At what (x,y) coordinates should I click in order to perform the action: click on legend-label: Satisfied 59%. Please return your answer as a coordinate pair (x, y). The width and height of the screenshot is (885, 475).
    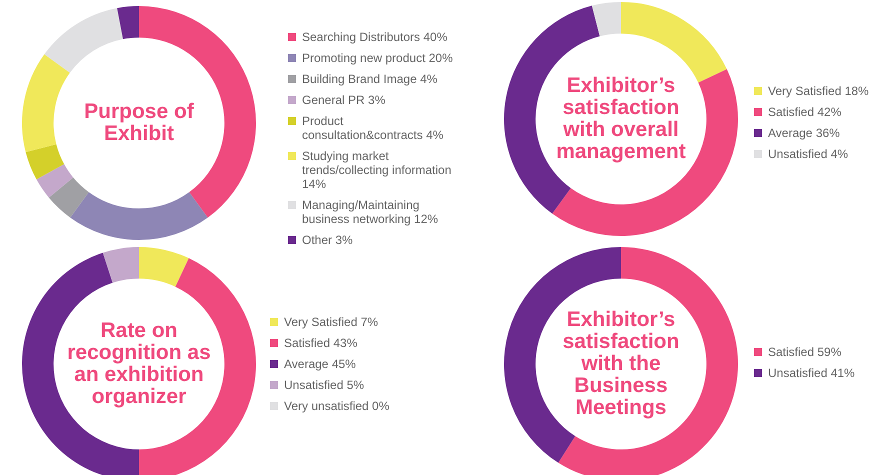
    Looking at the image, I should click on (805, 352).